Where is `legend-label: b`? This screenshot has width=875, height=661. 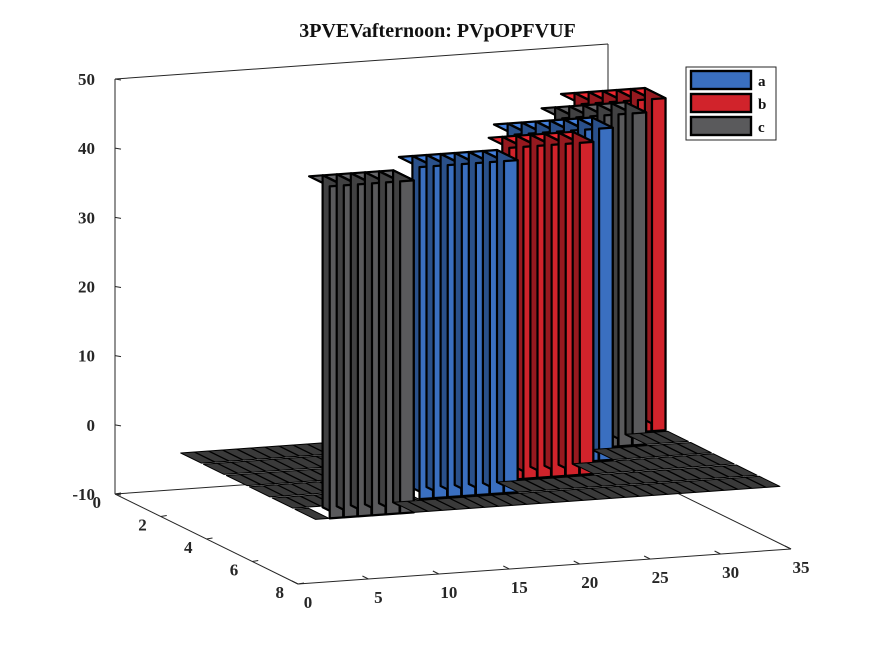
legend-label: b is located at coordinates (762, 105).